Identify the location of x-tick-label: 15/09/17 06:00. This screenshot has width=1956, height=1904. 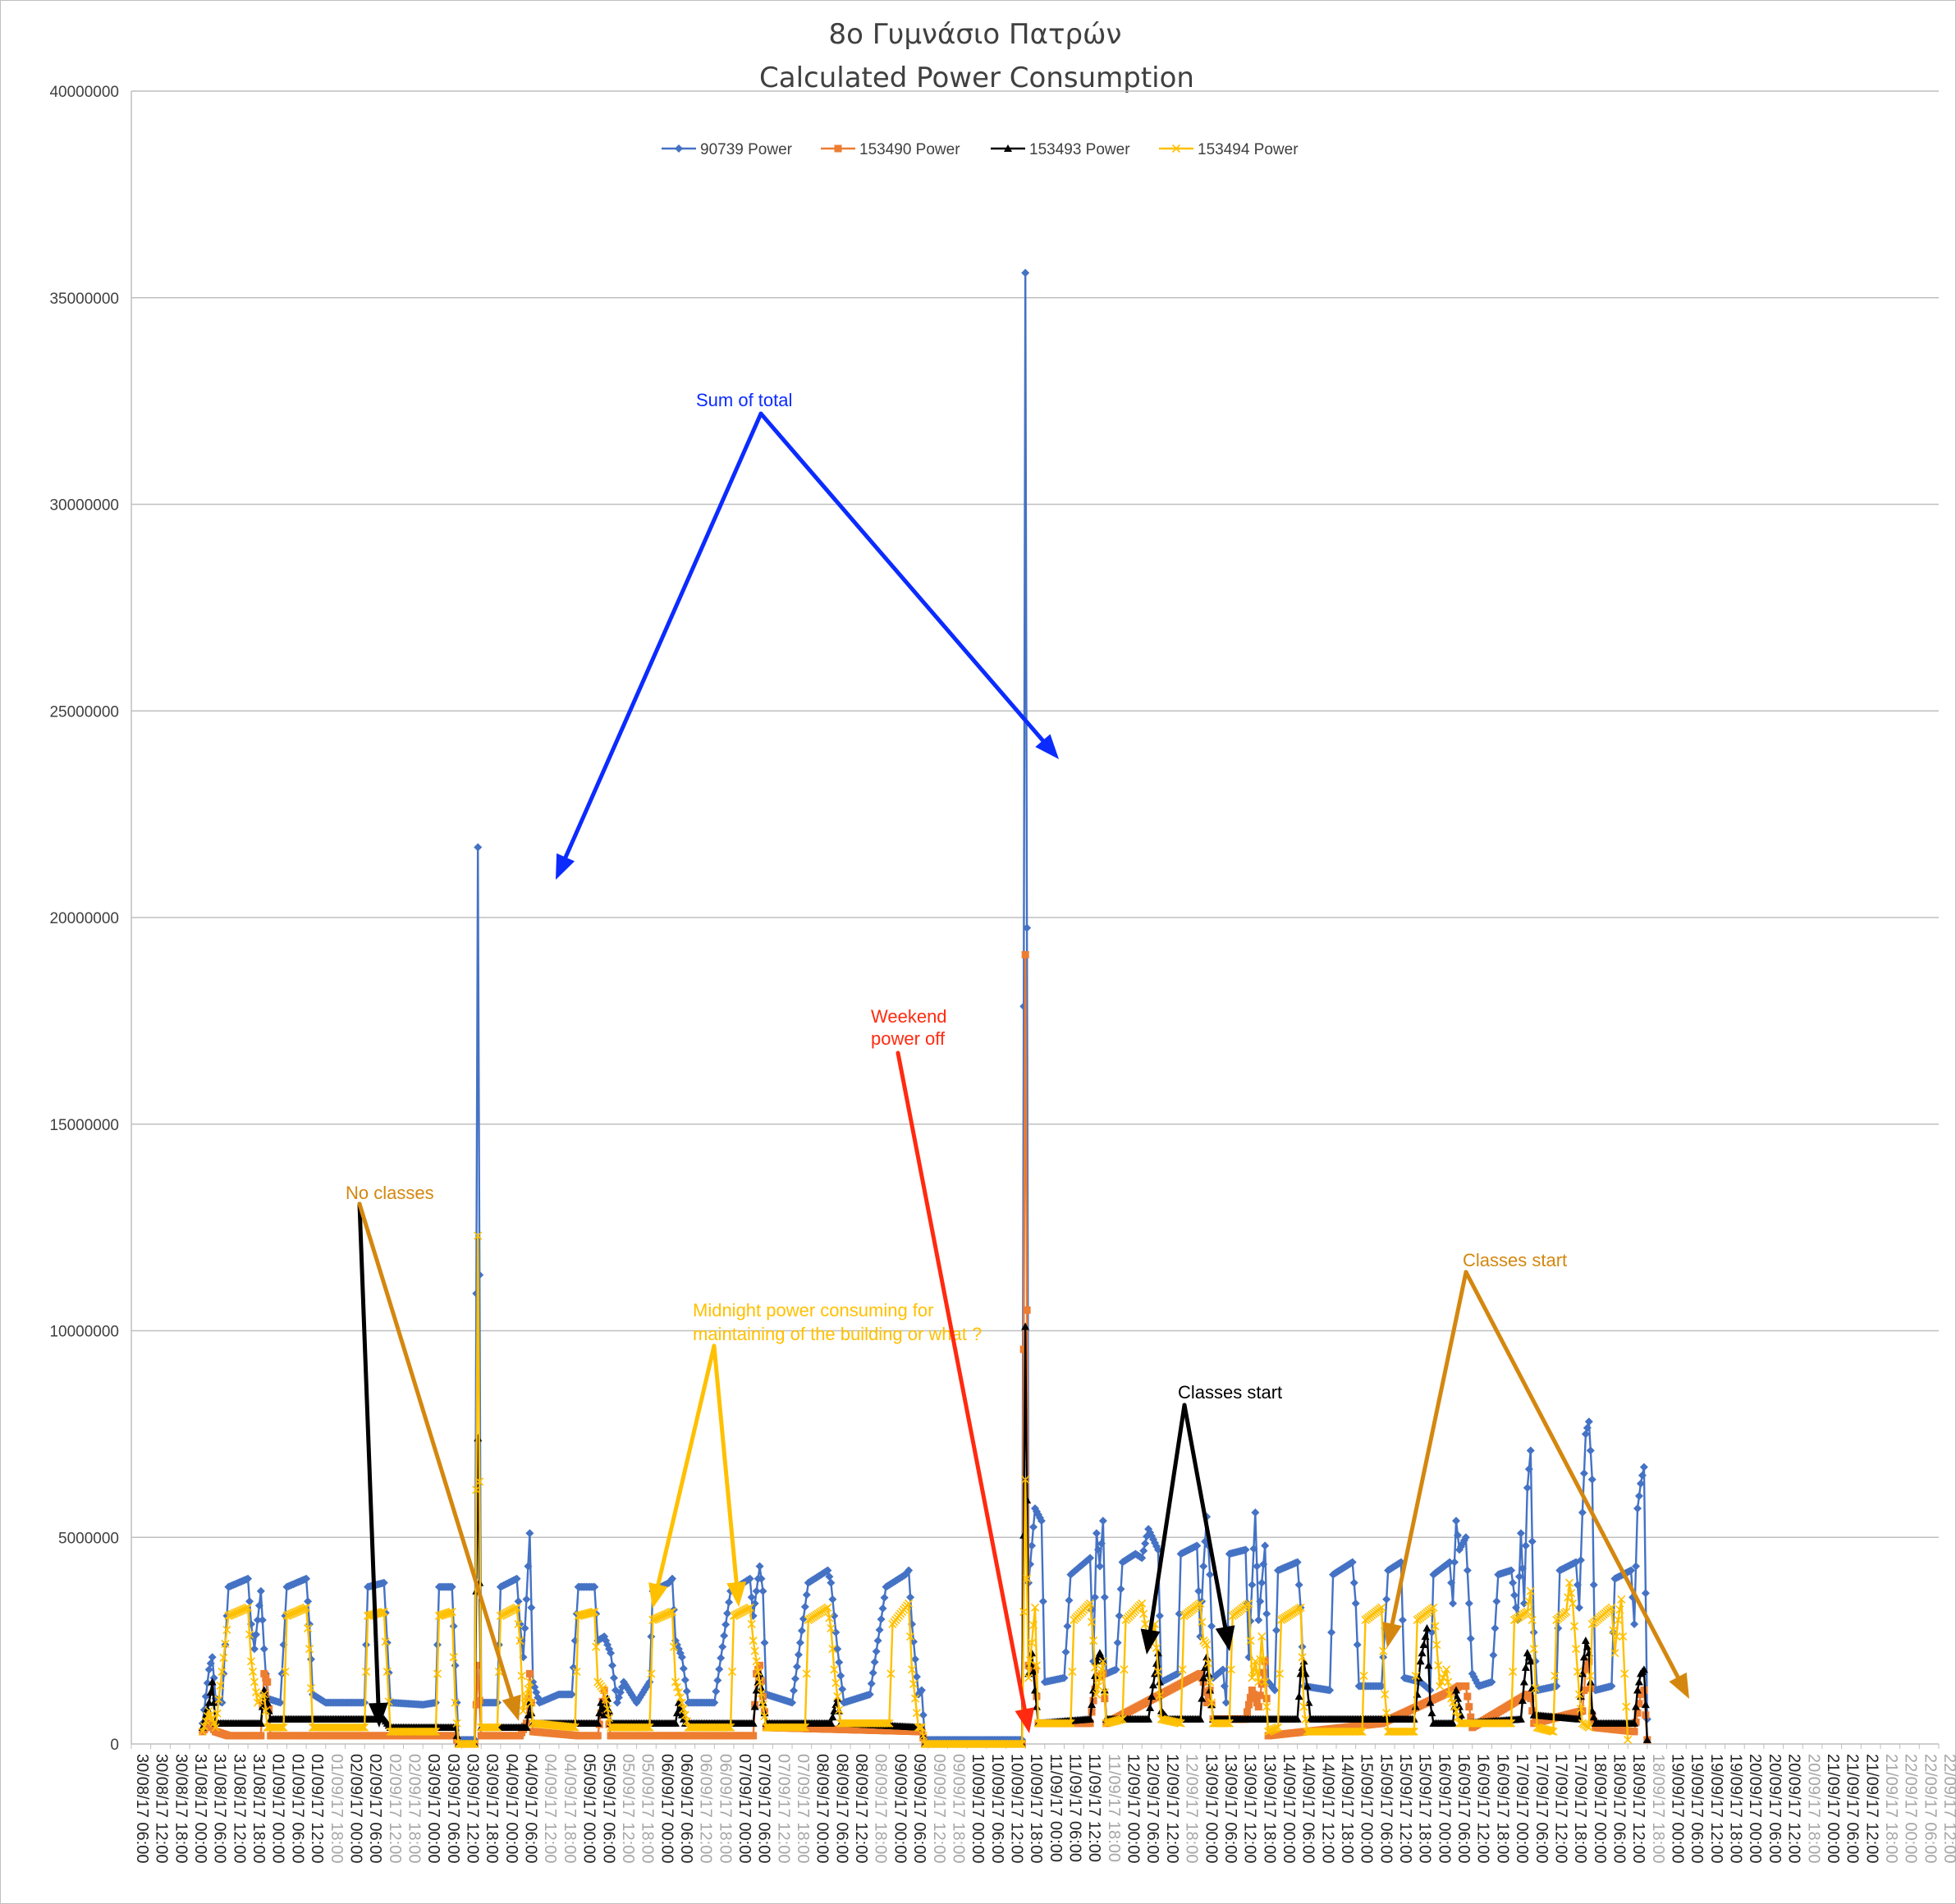
(1386, 1808).